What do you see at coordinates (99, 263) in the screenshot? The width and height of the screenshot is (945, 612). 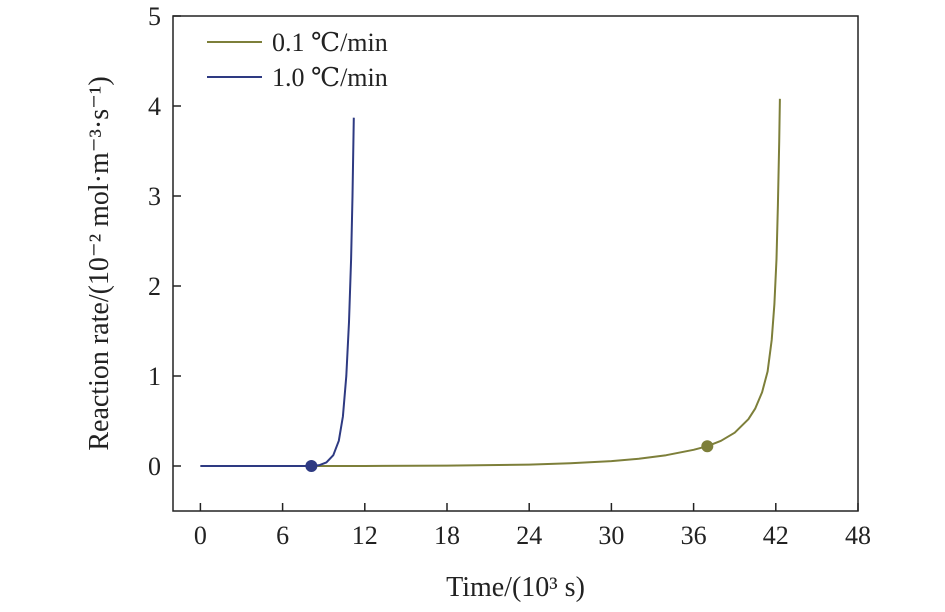 I see `y-axis-label: Reaction rate/(10⁻² mol·m⁻³·s⁻¹)` at bounding box center [99, 263].